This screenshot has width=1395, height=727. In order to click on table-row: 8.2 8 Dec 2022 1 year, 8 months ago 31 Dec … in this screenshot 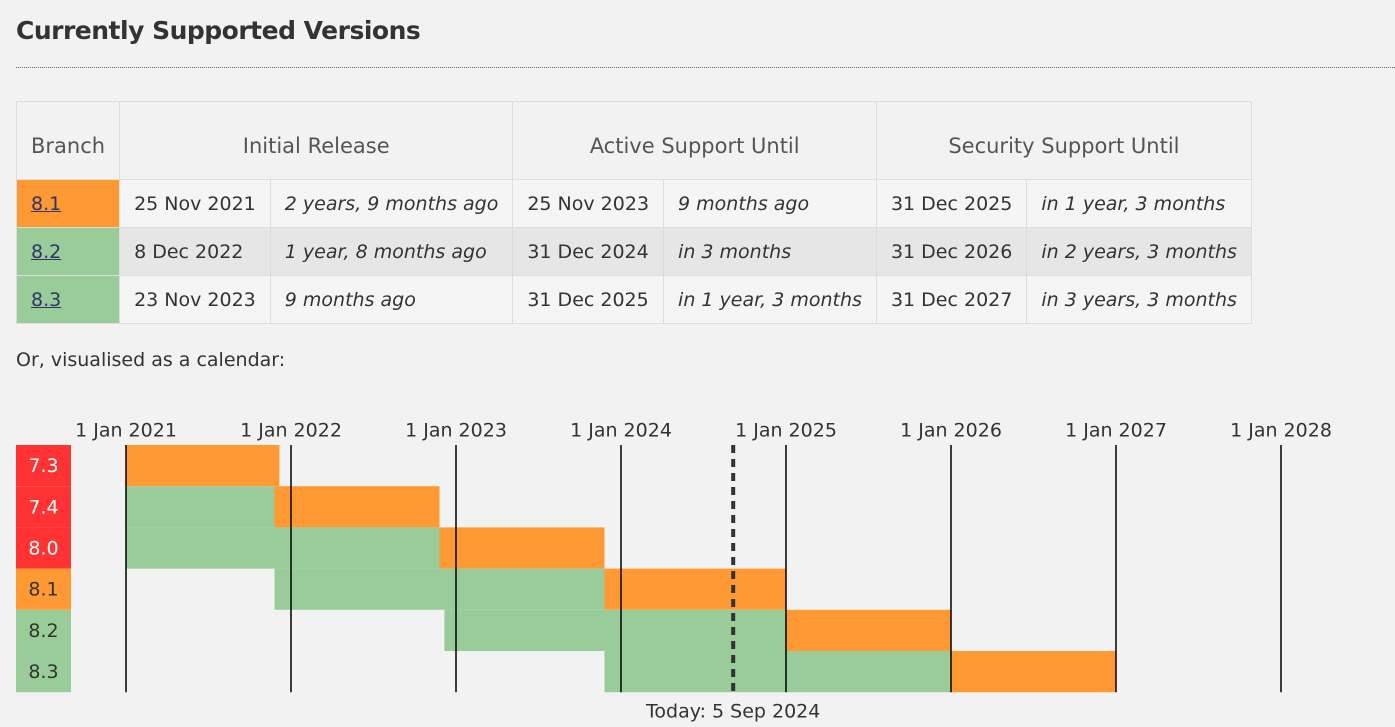, I will do `click(633, 251)`.